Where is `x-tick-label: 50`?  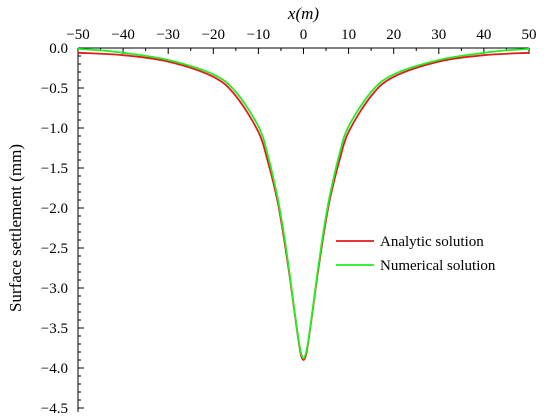
x-tick-label: 50 is located at coordinates (529, 35).